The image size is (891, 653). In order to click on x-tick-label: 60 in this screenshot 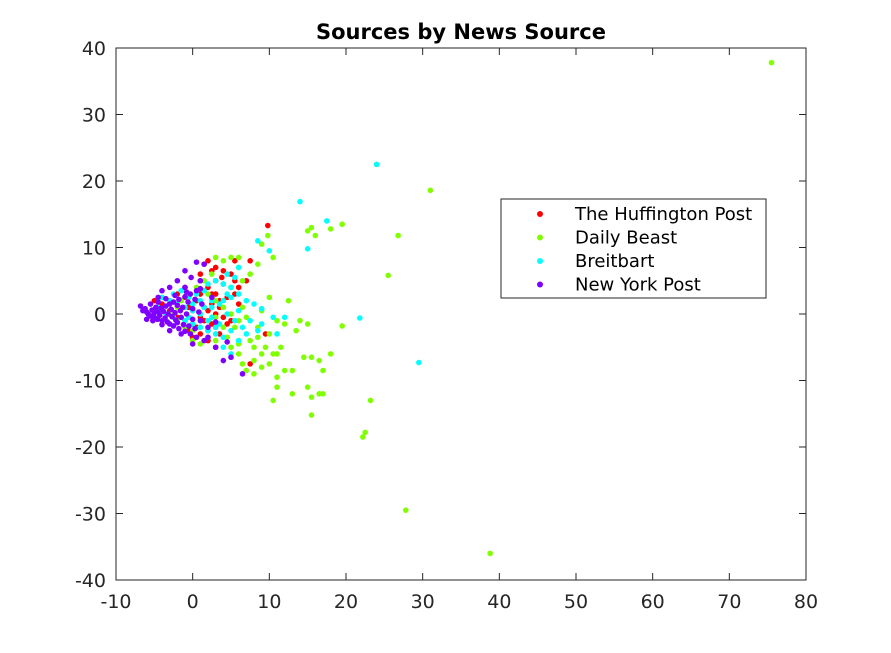, I will do `click(653, 602)`.